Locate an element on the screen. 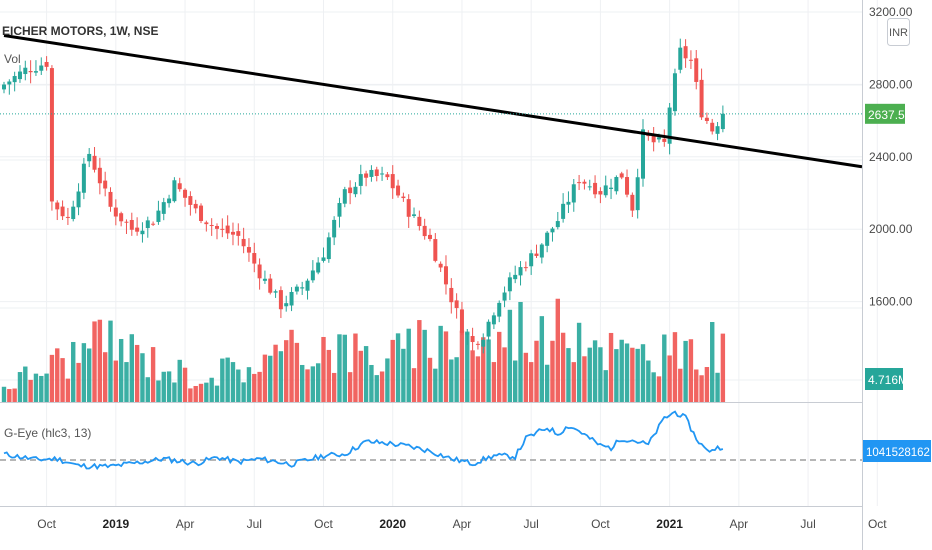 Image resolution: width=932 pixels, height=550 pixels. time-tick-label: 2020 is located at coordinates (392, 524).